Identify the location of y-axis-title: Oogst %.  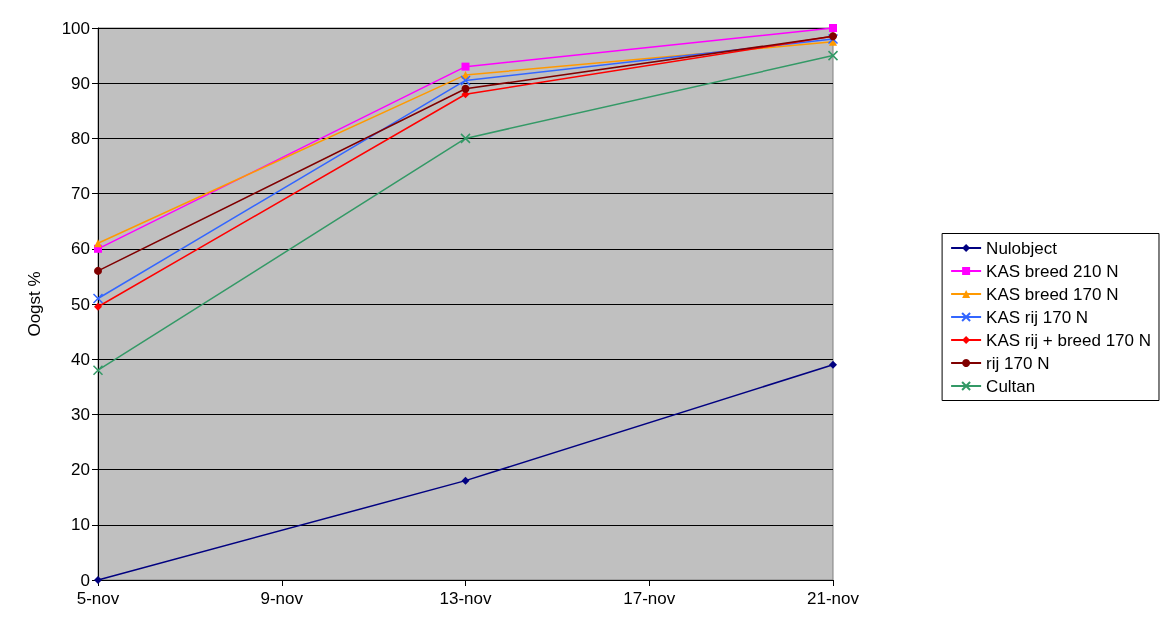
(34, 304).